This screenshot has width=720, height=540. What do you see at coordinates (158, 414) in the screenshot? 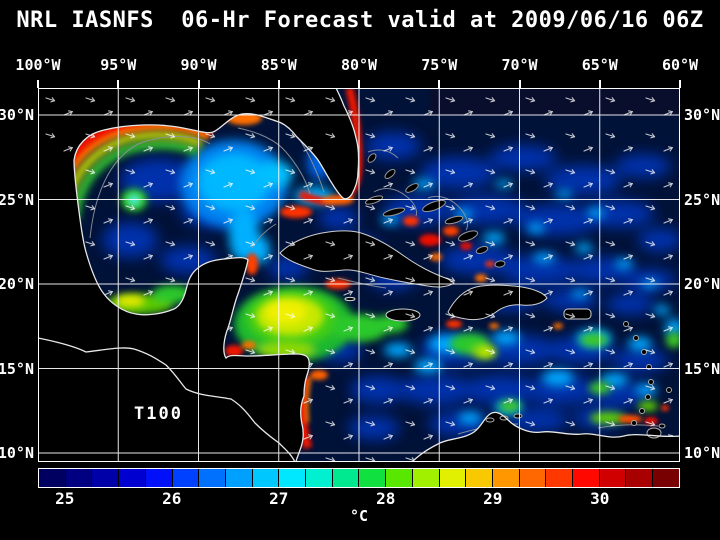
I see `depth-label: T100` at bounding box center [158, 414].